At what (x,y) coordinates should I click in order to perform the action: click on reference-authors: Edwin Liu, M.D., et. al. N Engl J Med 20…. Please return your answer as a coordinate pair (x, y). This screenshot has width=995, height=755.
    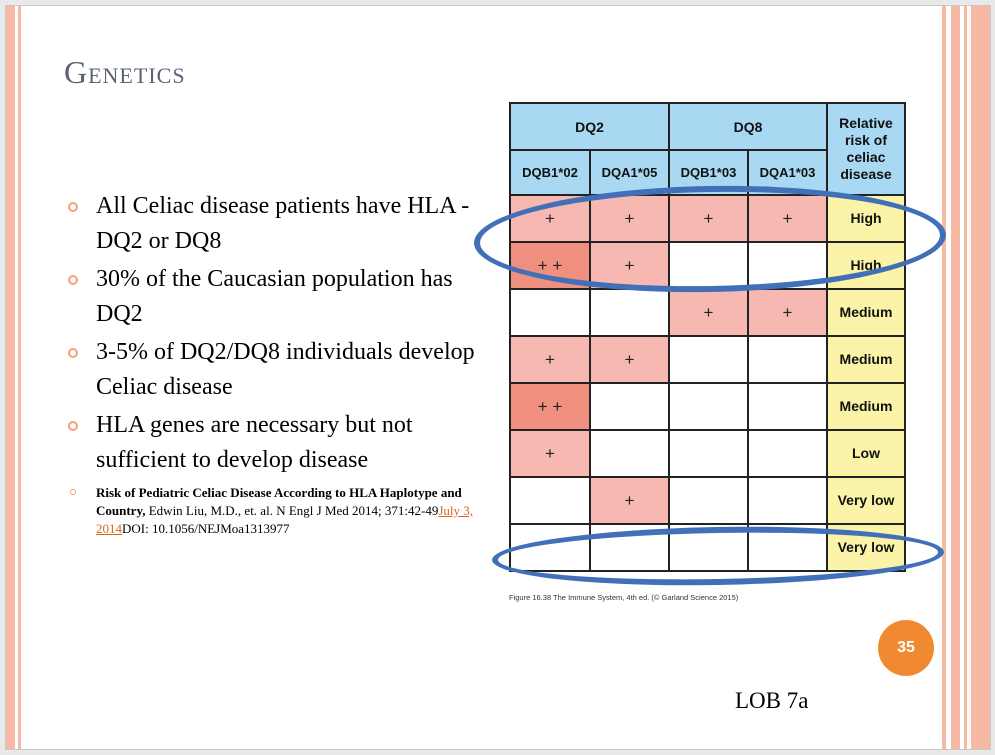
    Looking at the image, I should click on (292, 510).